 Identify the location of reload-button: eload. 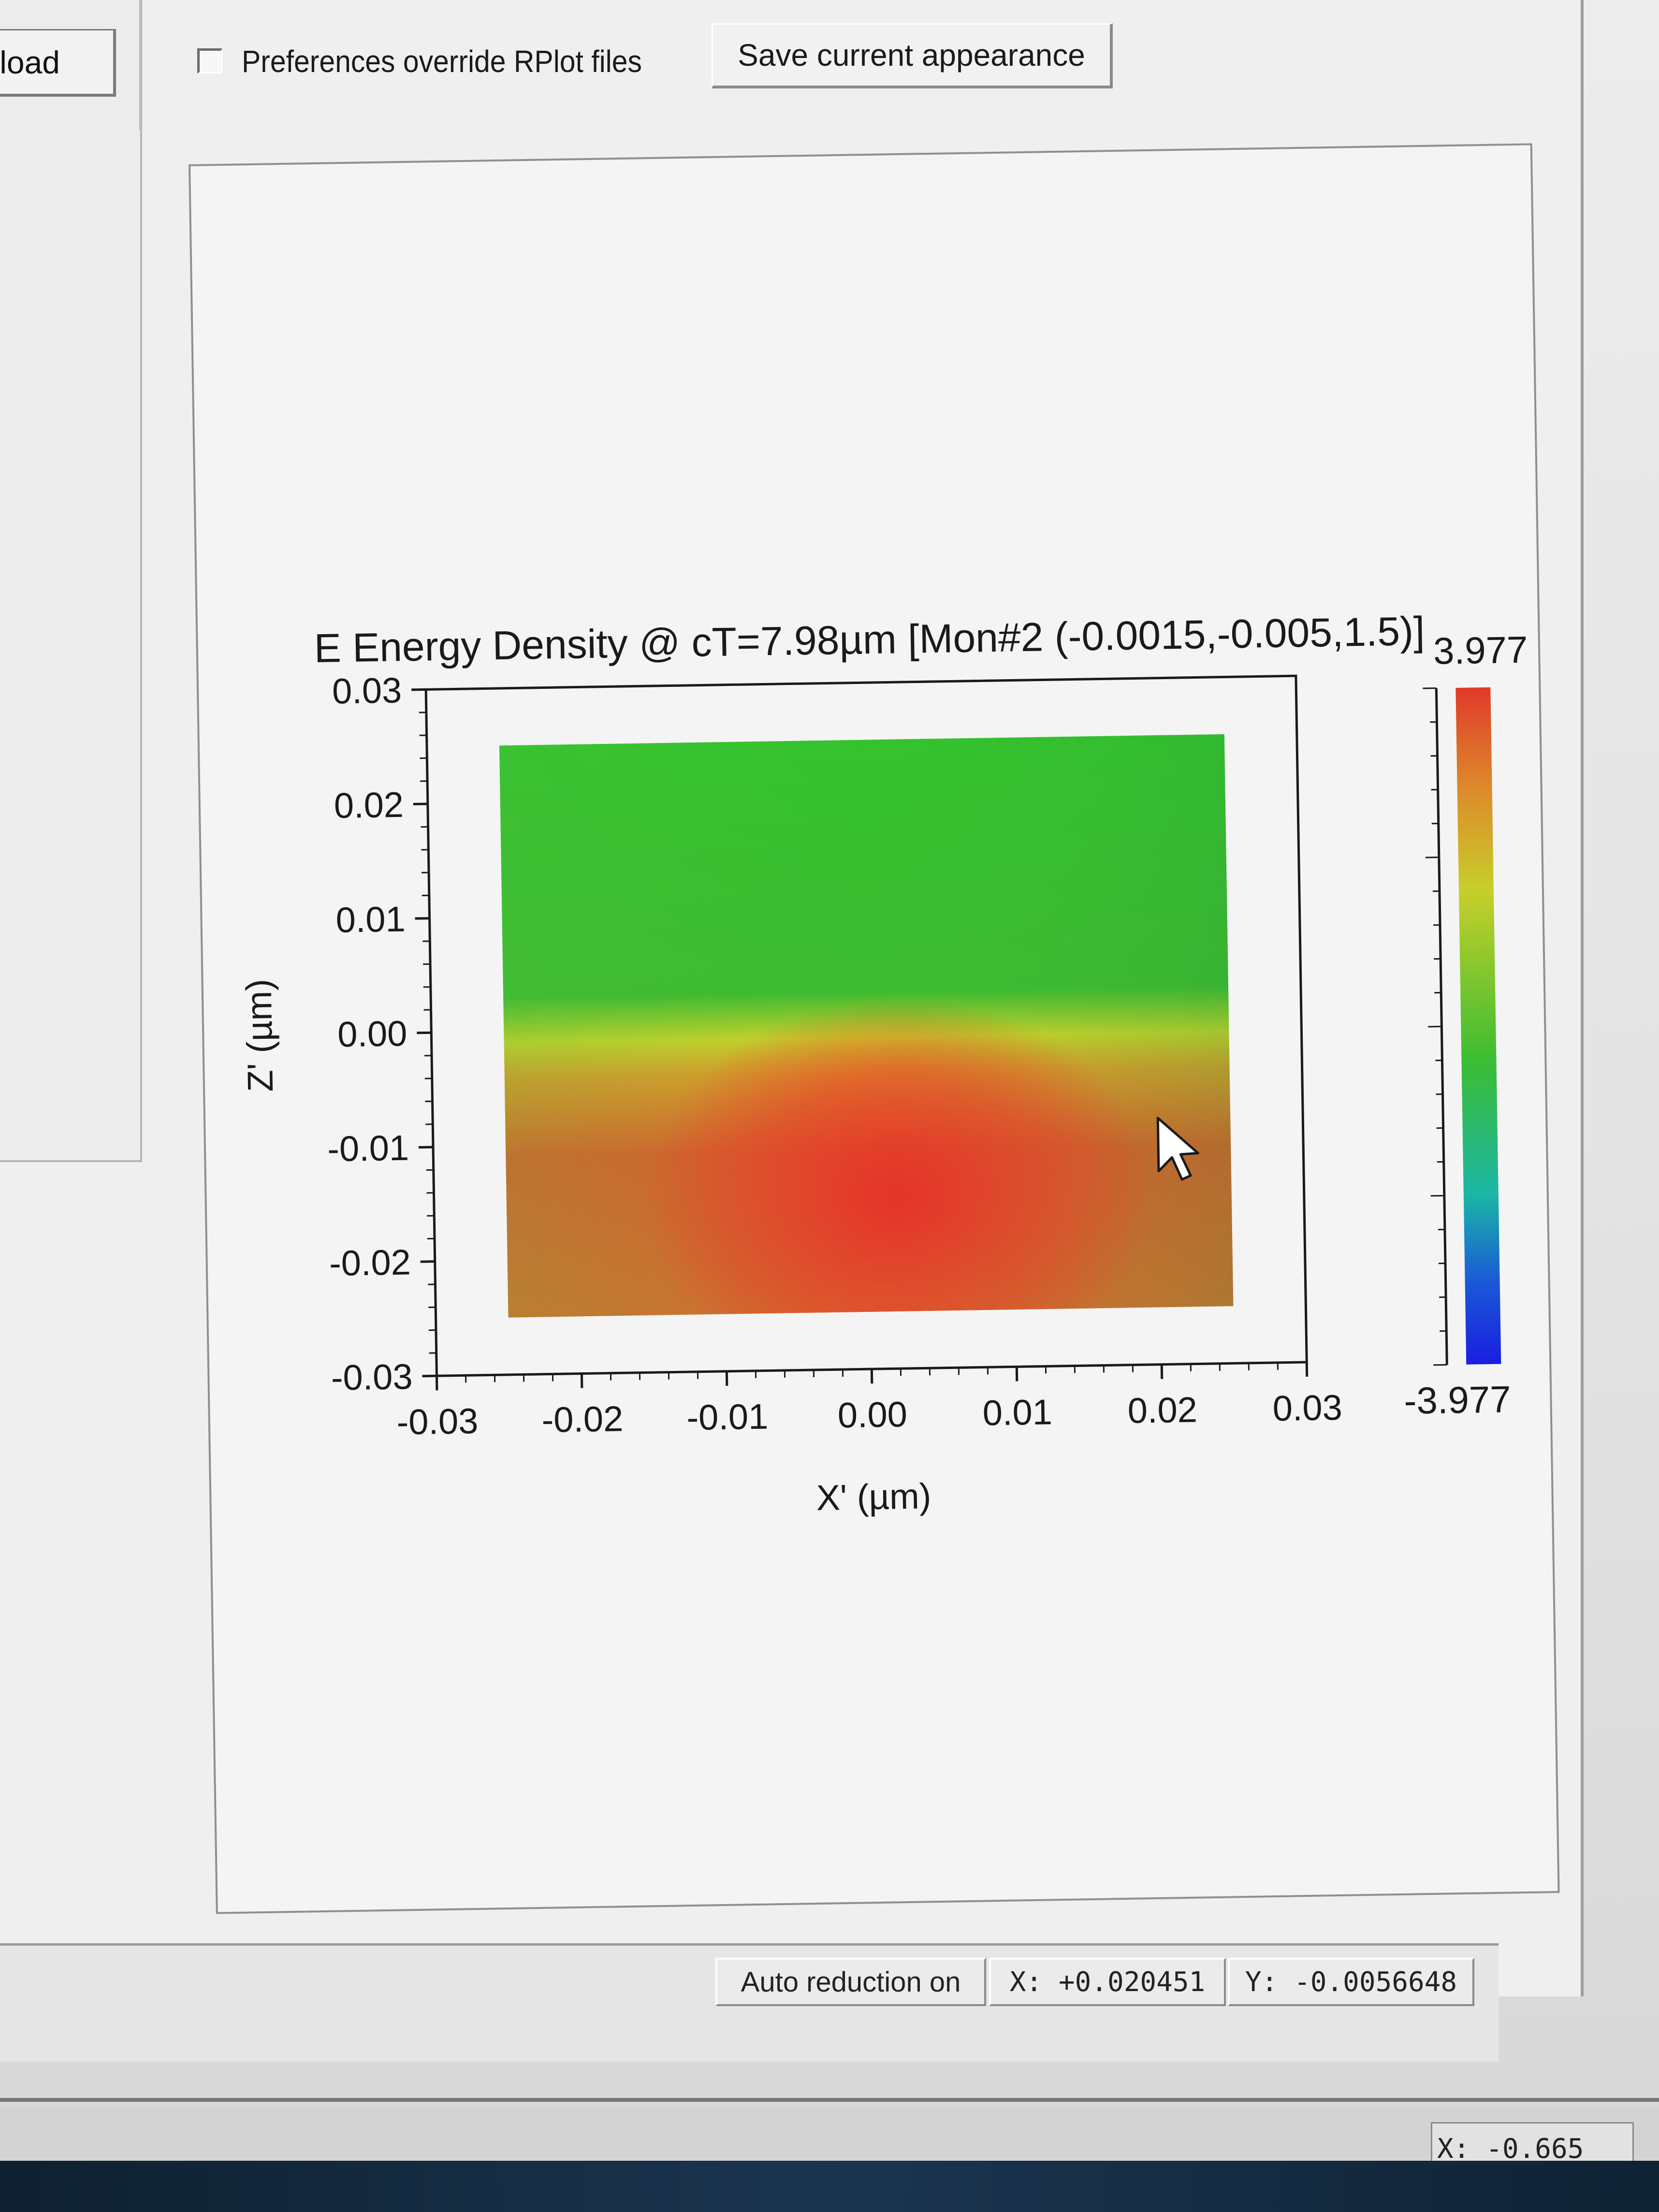
(58, 63).